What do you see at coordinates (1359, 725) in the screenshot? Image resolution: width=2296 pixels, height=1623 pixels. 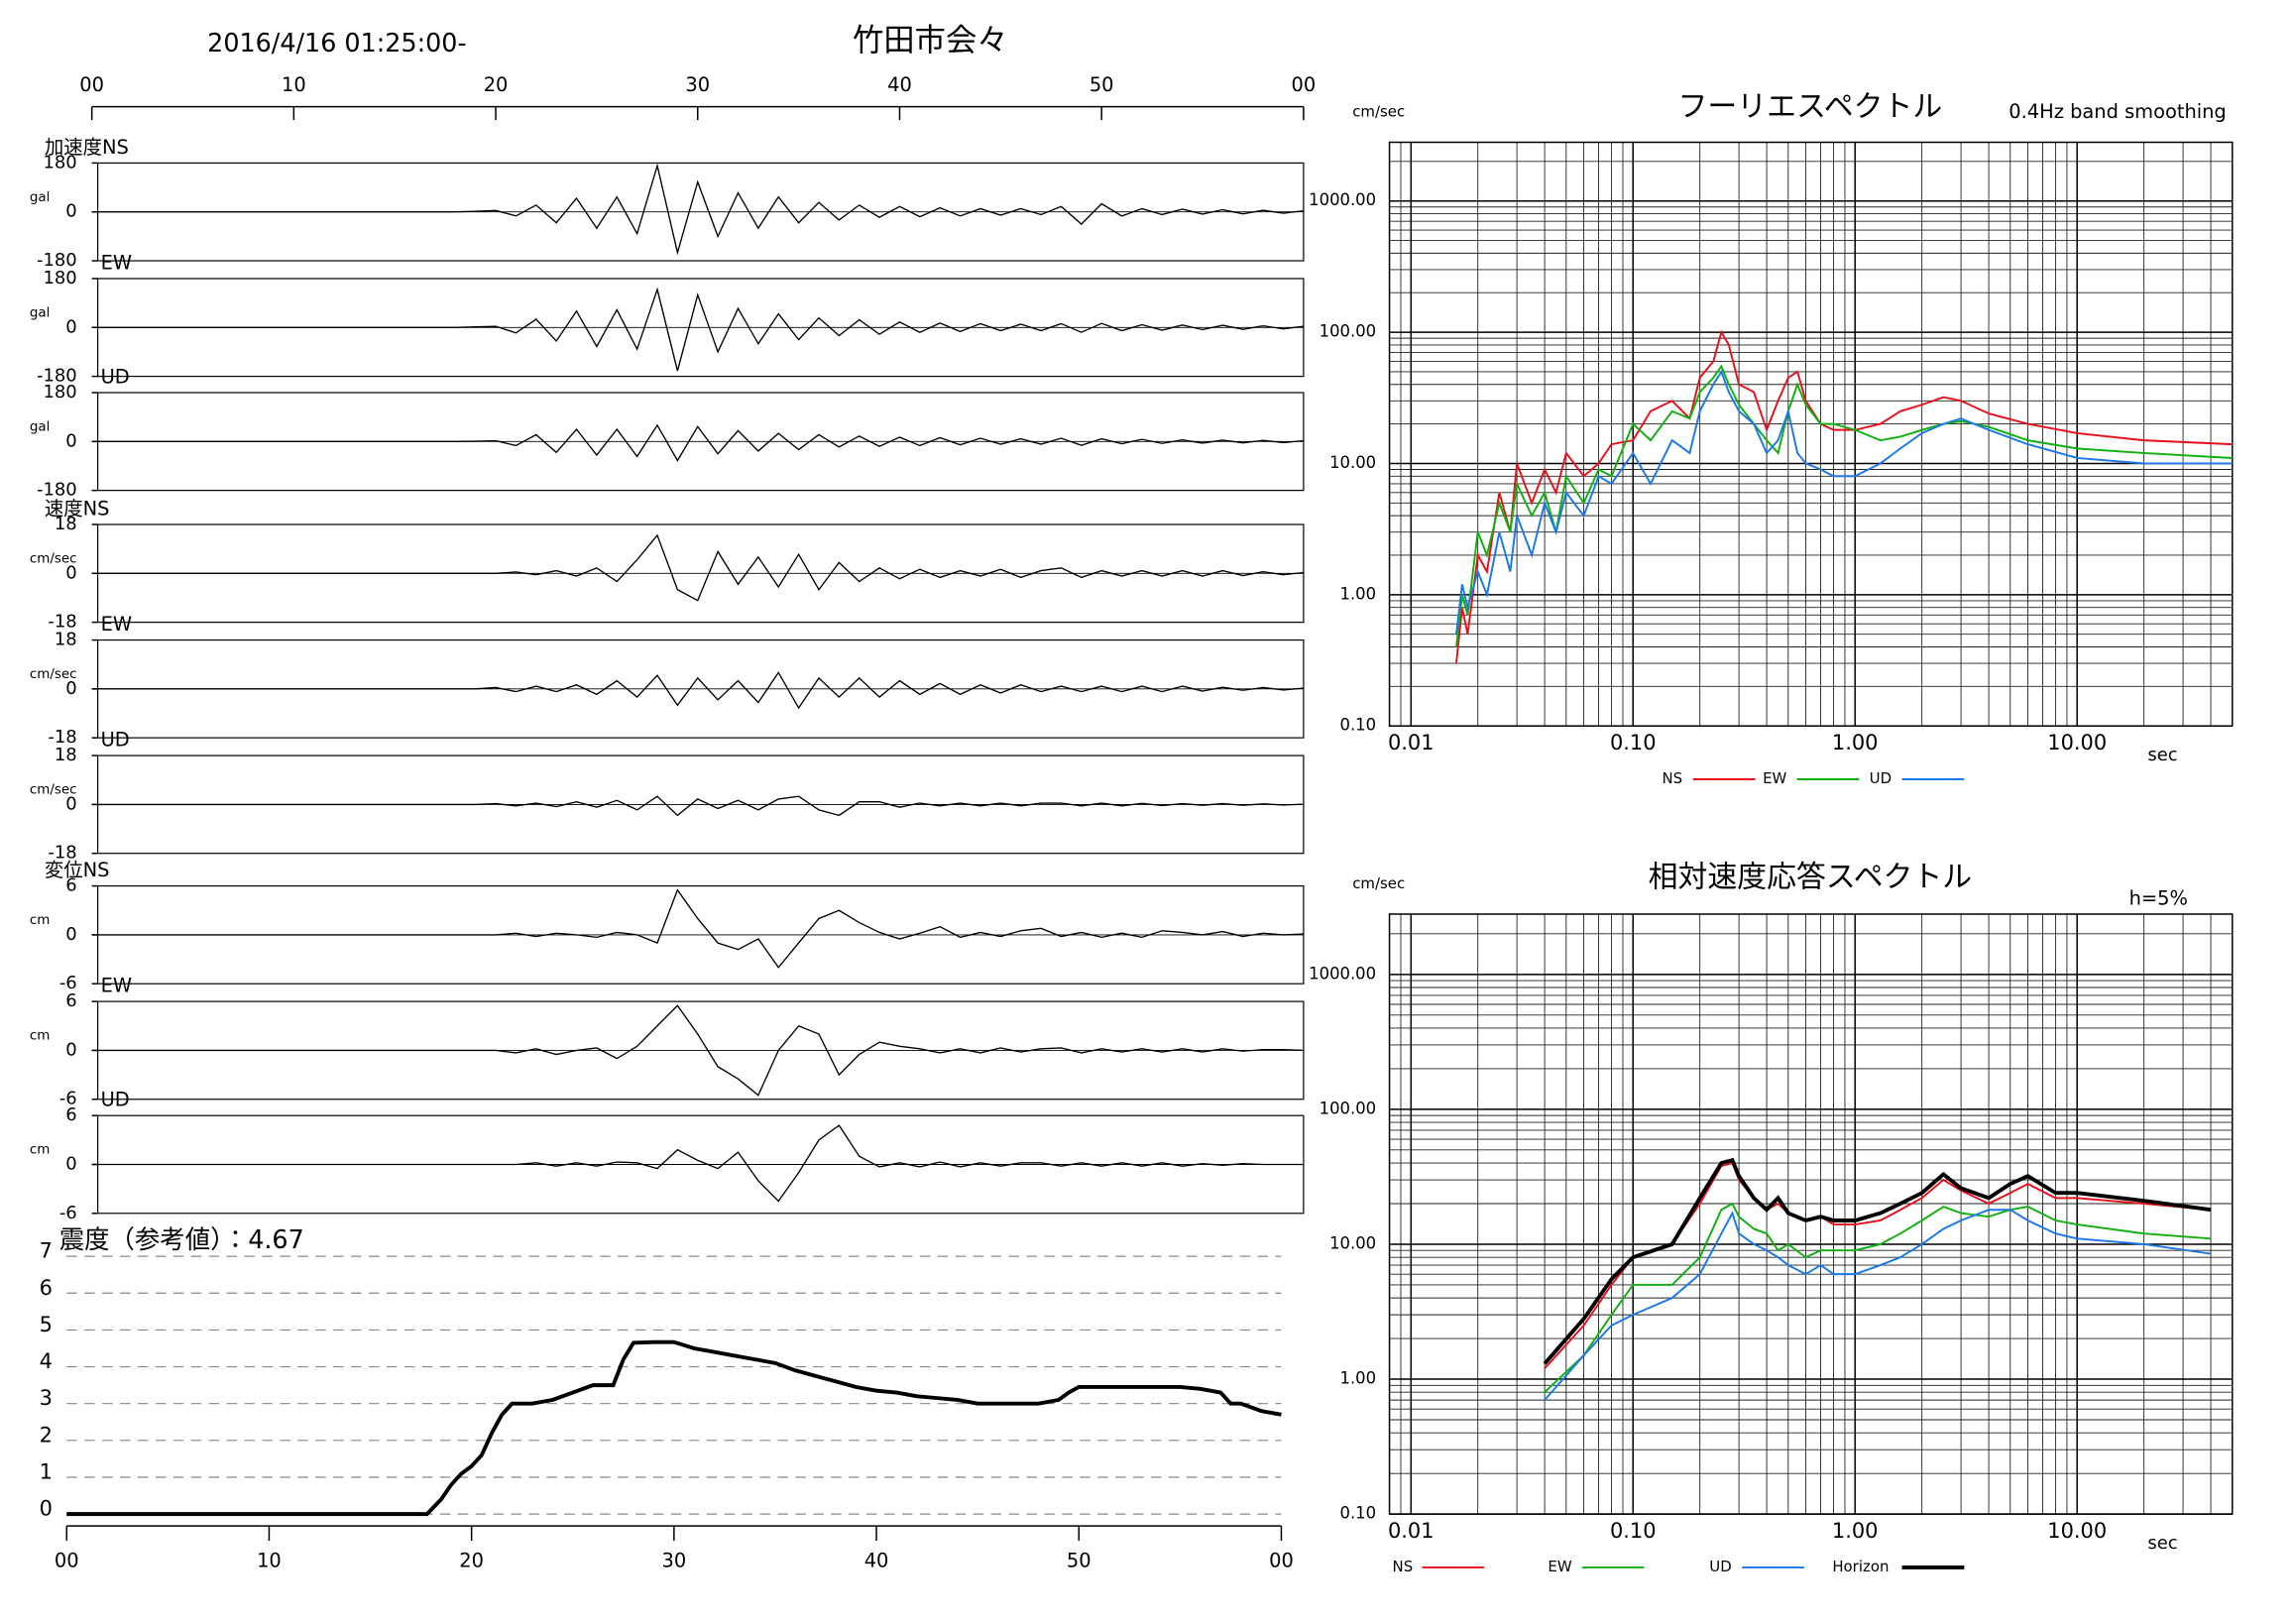 I see `y-tick-label: 0.10` at bounding box center [1359, 725].